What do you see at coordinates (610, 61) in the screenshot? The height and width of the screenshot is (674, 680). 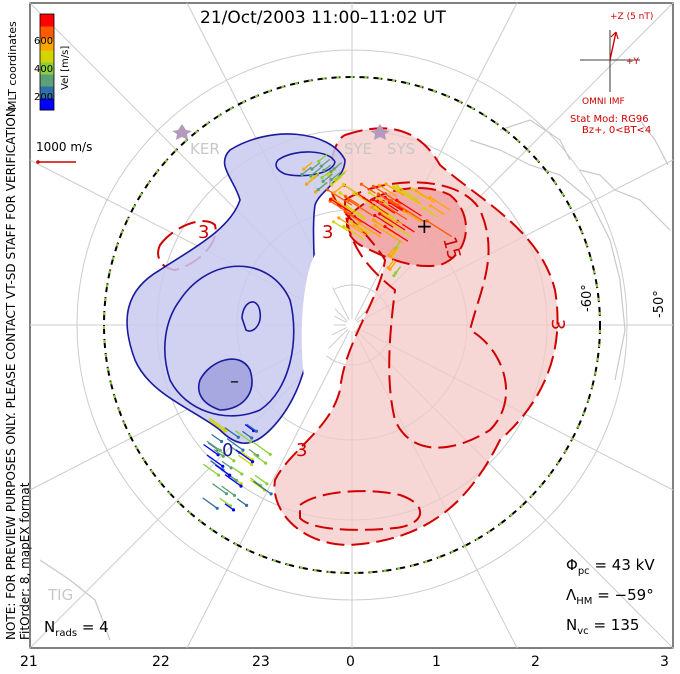 I see `imf-dial` at bounding box center [610, 61].